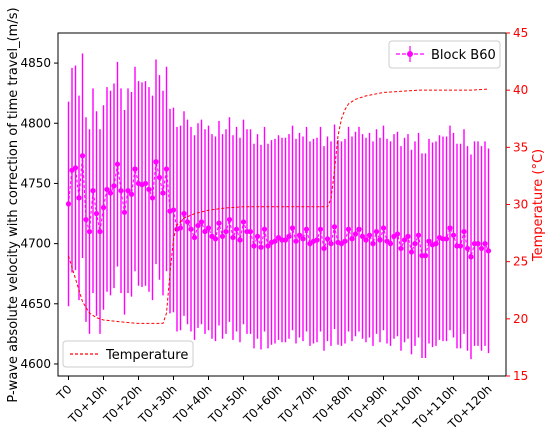  Describe the element at coordinates (87, 404) in the screenshot. I see `x-tick-label: T0+10h` at that location.